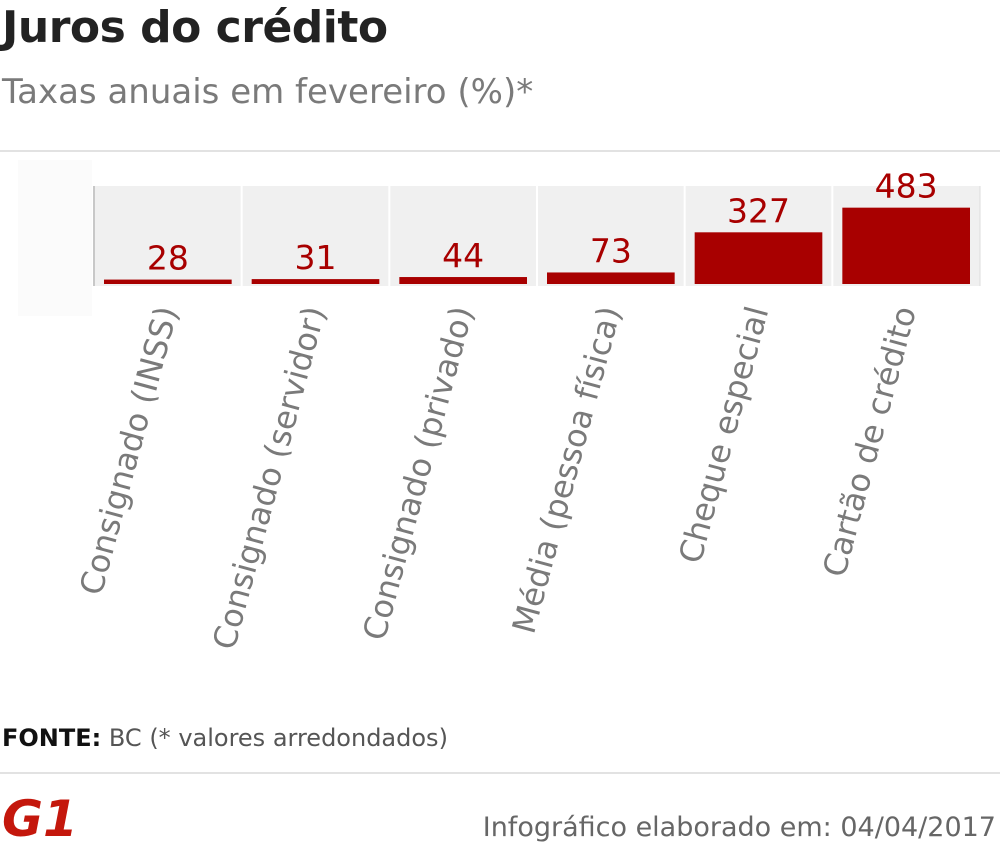 Image resolution: width=1000 pixels, height=848 pixels. What do you see at coordinates (195, 27) in the screenshot?
I see `chart-title: Juros do crédito` at bounding box center [195, 27].